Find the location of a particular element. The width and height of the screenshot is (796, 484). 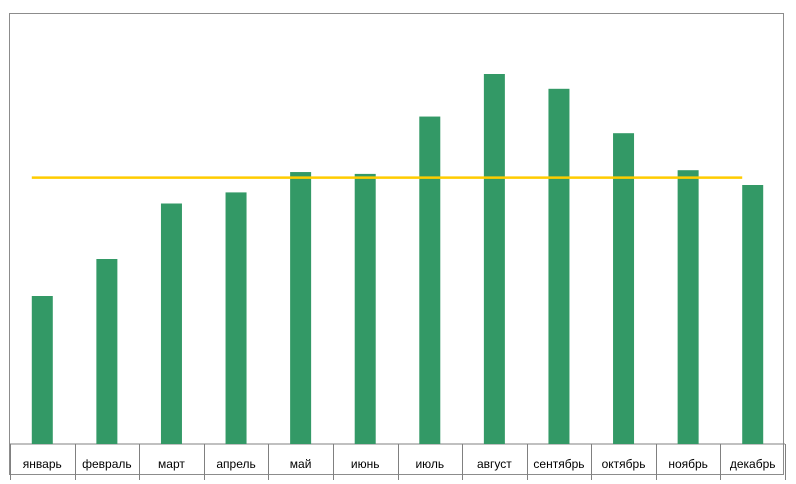

bar-январь is located at coordinates (42, 370).